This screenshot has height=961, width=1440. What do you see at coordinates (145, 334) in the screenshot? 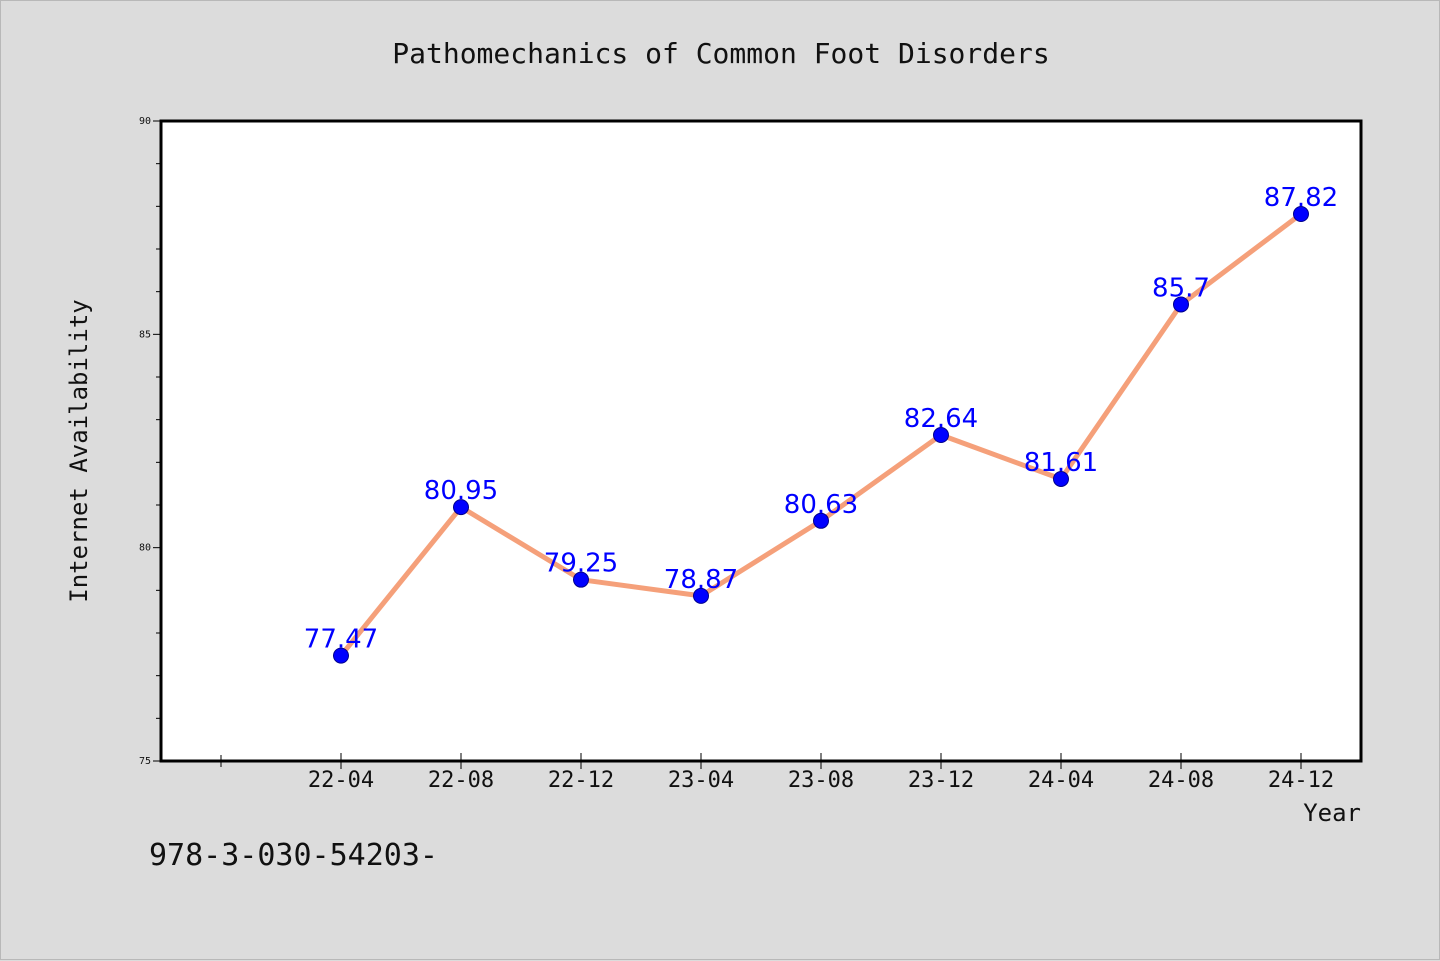
I see `y-tick-label: 85` at bounding box center [145, 334].